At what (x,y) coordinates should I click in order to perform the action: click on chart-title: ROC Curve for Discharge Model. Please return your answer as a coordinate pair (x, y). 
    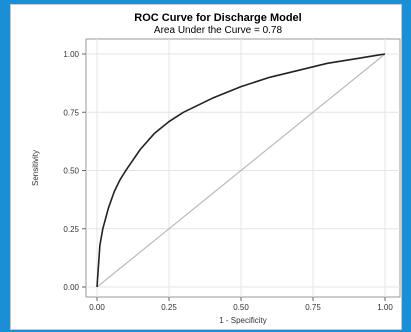
    Looking at the image, I should click on (217, 18).